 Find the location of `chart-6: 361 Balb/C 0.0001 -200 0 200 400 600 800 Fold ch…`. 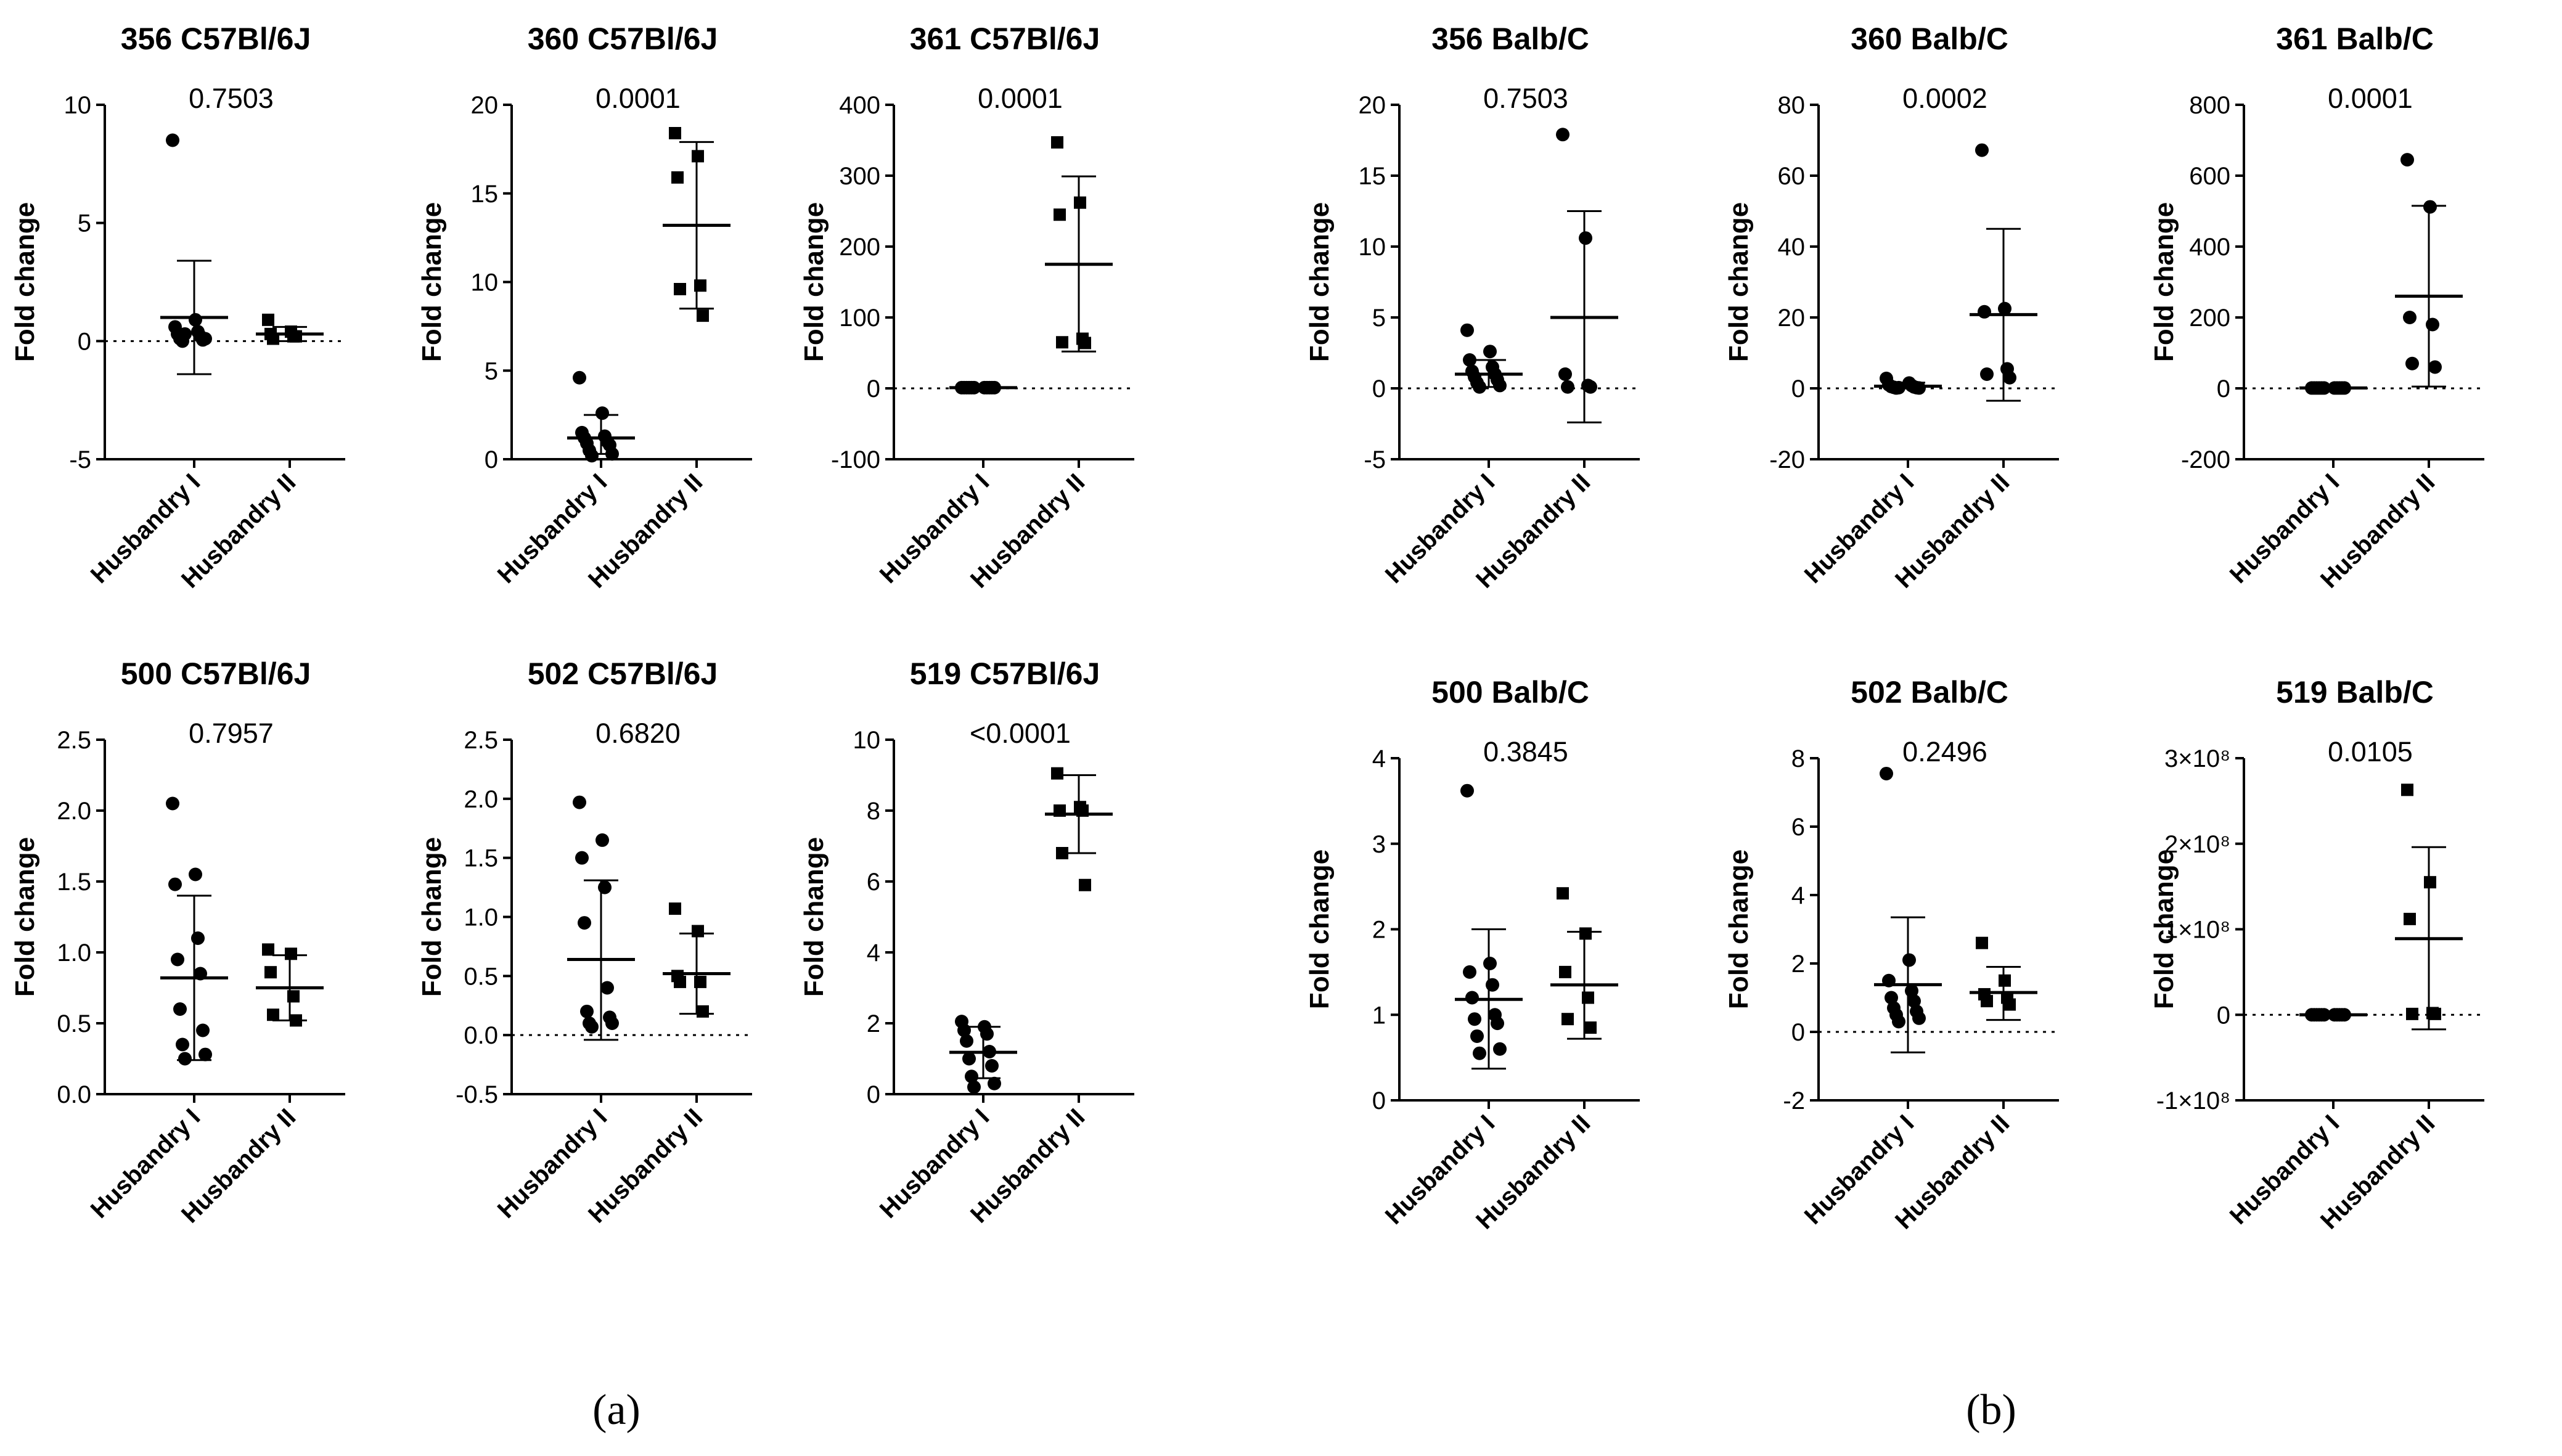

chart-6: 361 Balb/C 0.0001 -200 0 200 400 600 800 Fold ch… is located at coordinates (2316, 308).